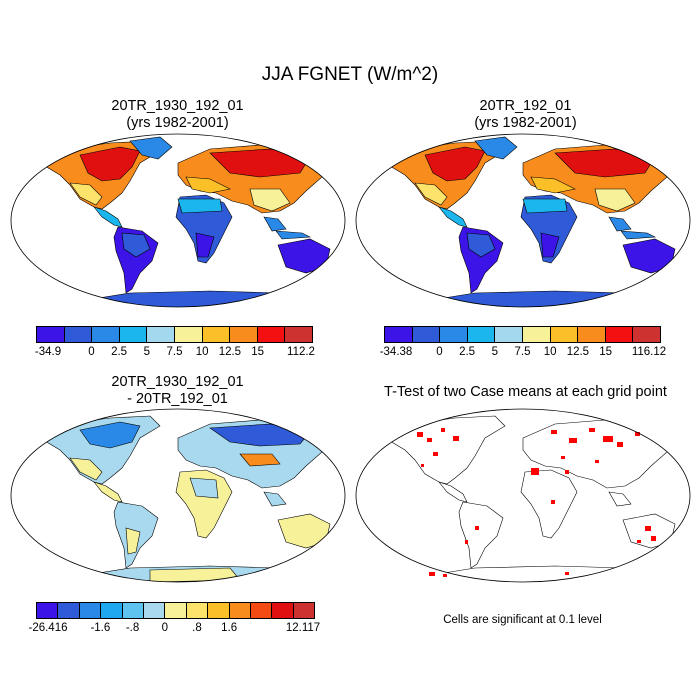 This screenshot has height=700, width=700. I want to click on colorbar-2-boxes, so click(522, 334).